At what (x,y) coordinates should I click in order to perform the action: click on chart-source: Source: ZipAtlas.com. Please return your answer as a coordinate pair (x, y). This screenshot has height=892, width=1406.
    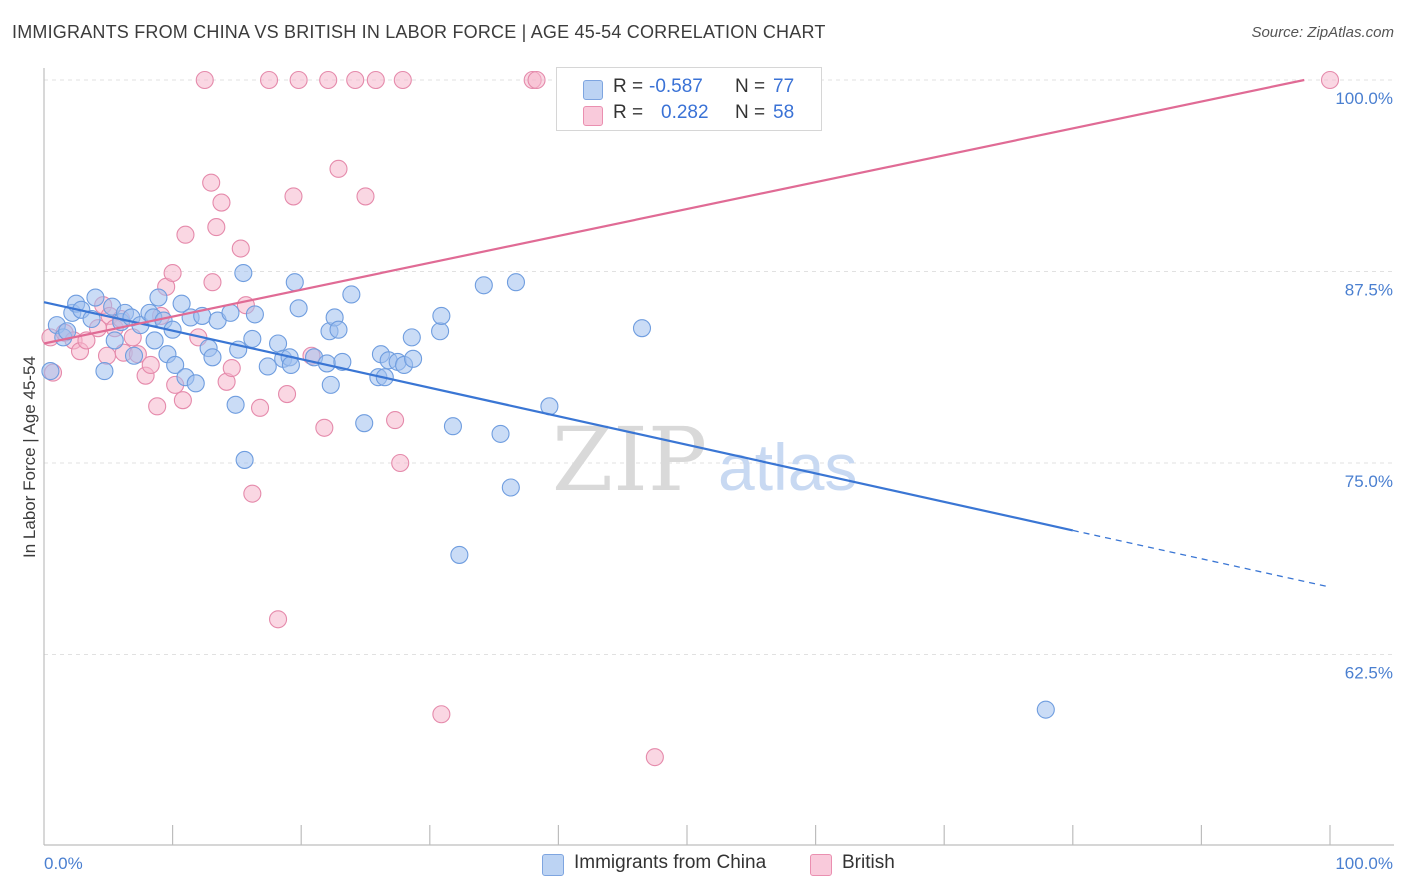
    Looking at the image, I should click on (1322, 32).